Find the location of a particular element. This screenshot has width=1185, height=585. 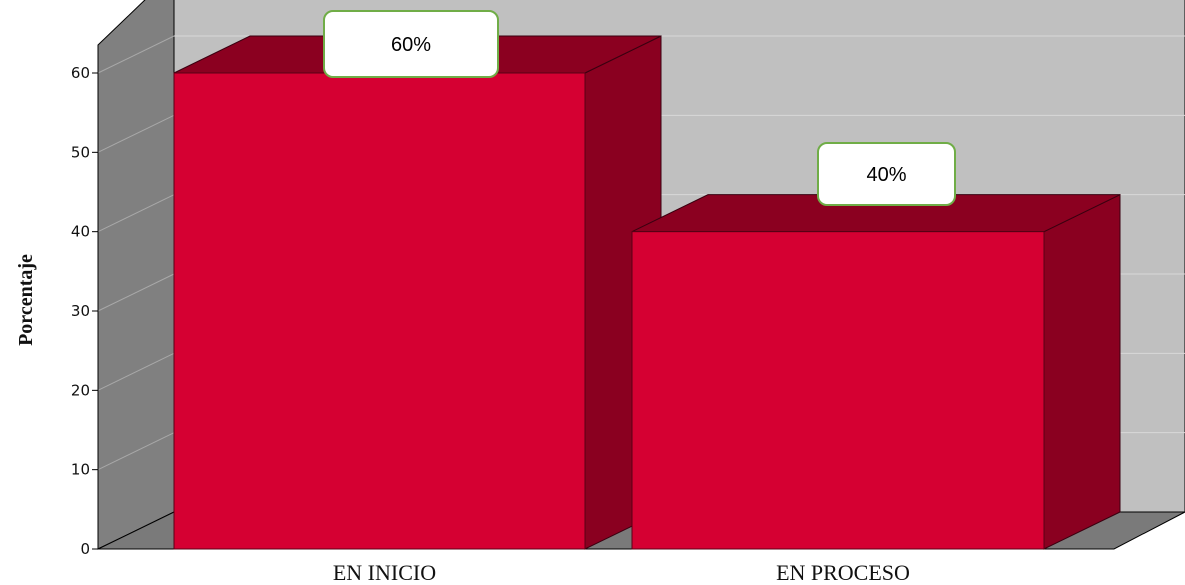

data-label-2: 40% is located at coordinates (886, 174).